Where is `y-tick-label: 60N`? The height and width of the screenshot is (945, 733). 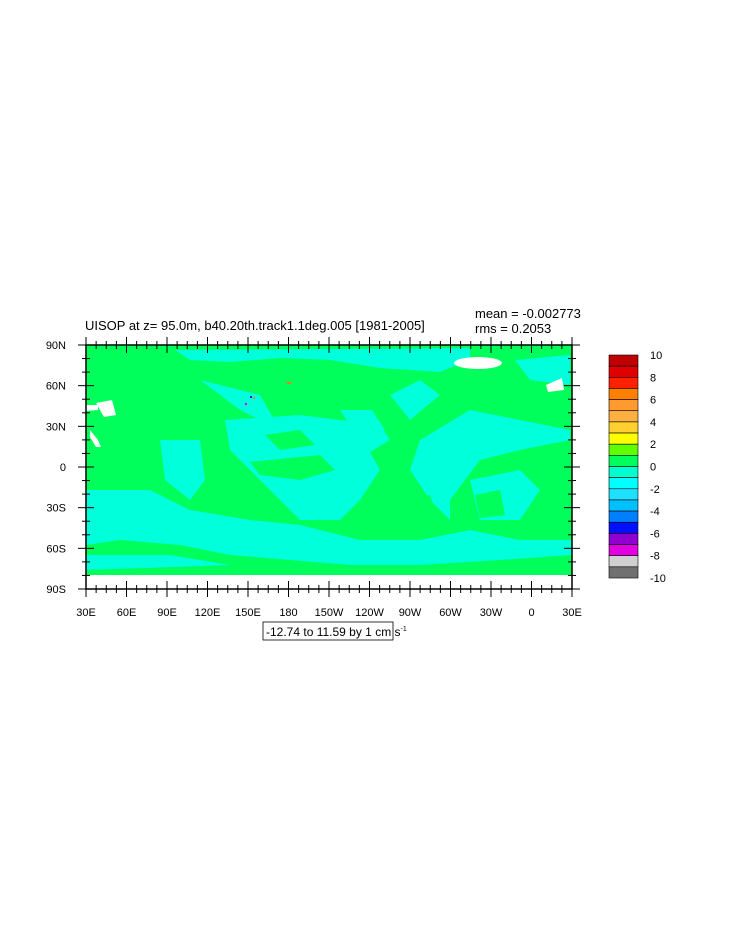
y-tick-label: 60N is located at coordinates (56, 387).